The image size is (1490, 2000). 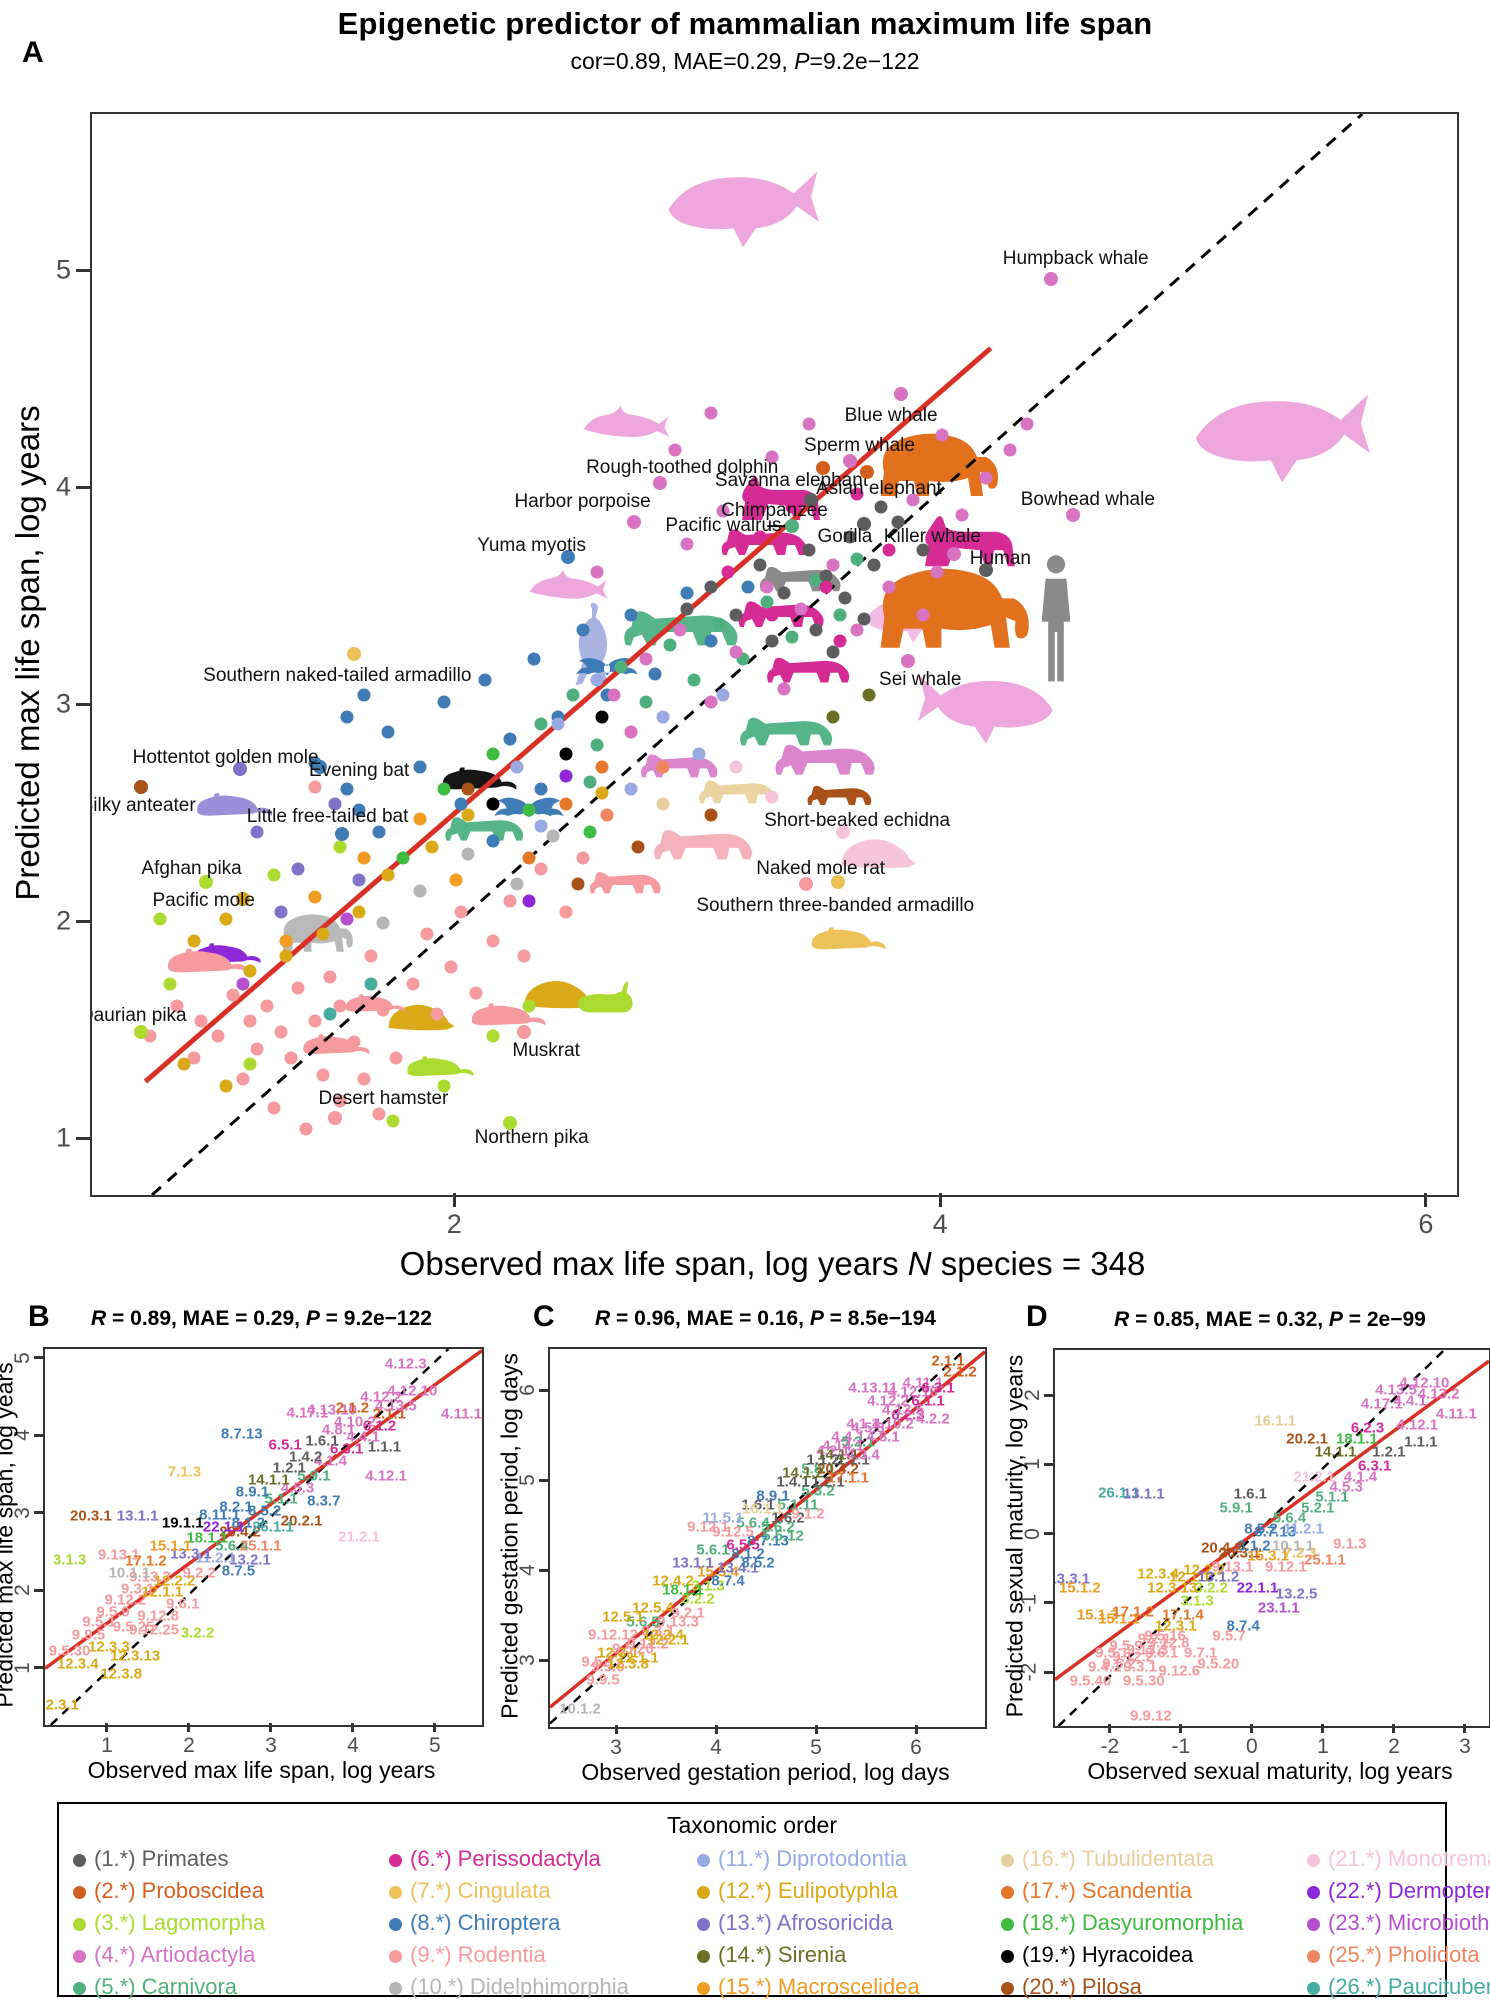 I want to click on legend-label: (11.*) Diprotodontia, so click(x=813, y=1858).